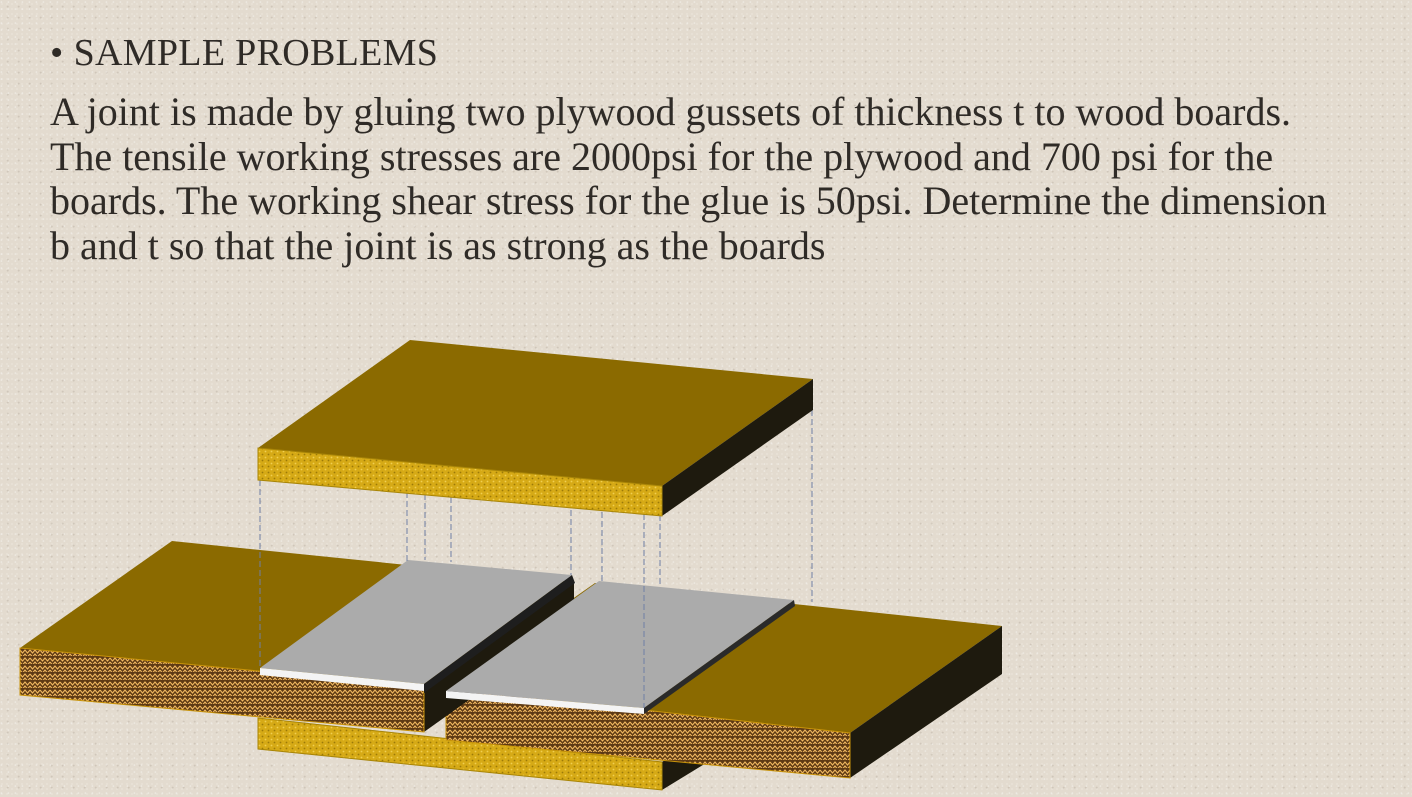 The image size is (1412, 797). Describe the element at coordinates (535, 428) in the screenshot. I see `top-gusset` at that location.